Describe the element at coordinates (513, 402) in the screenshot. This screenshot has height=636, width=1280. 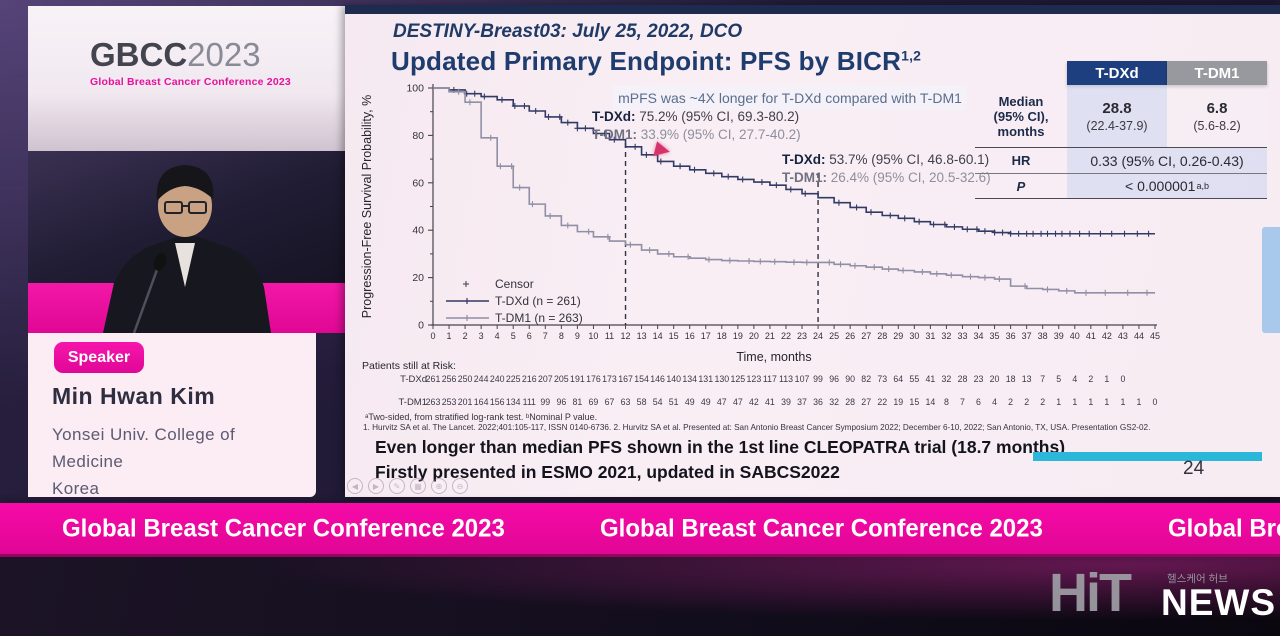
I see `svg-text: 134` at that location.